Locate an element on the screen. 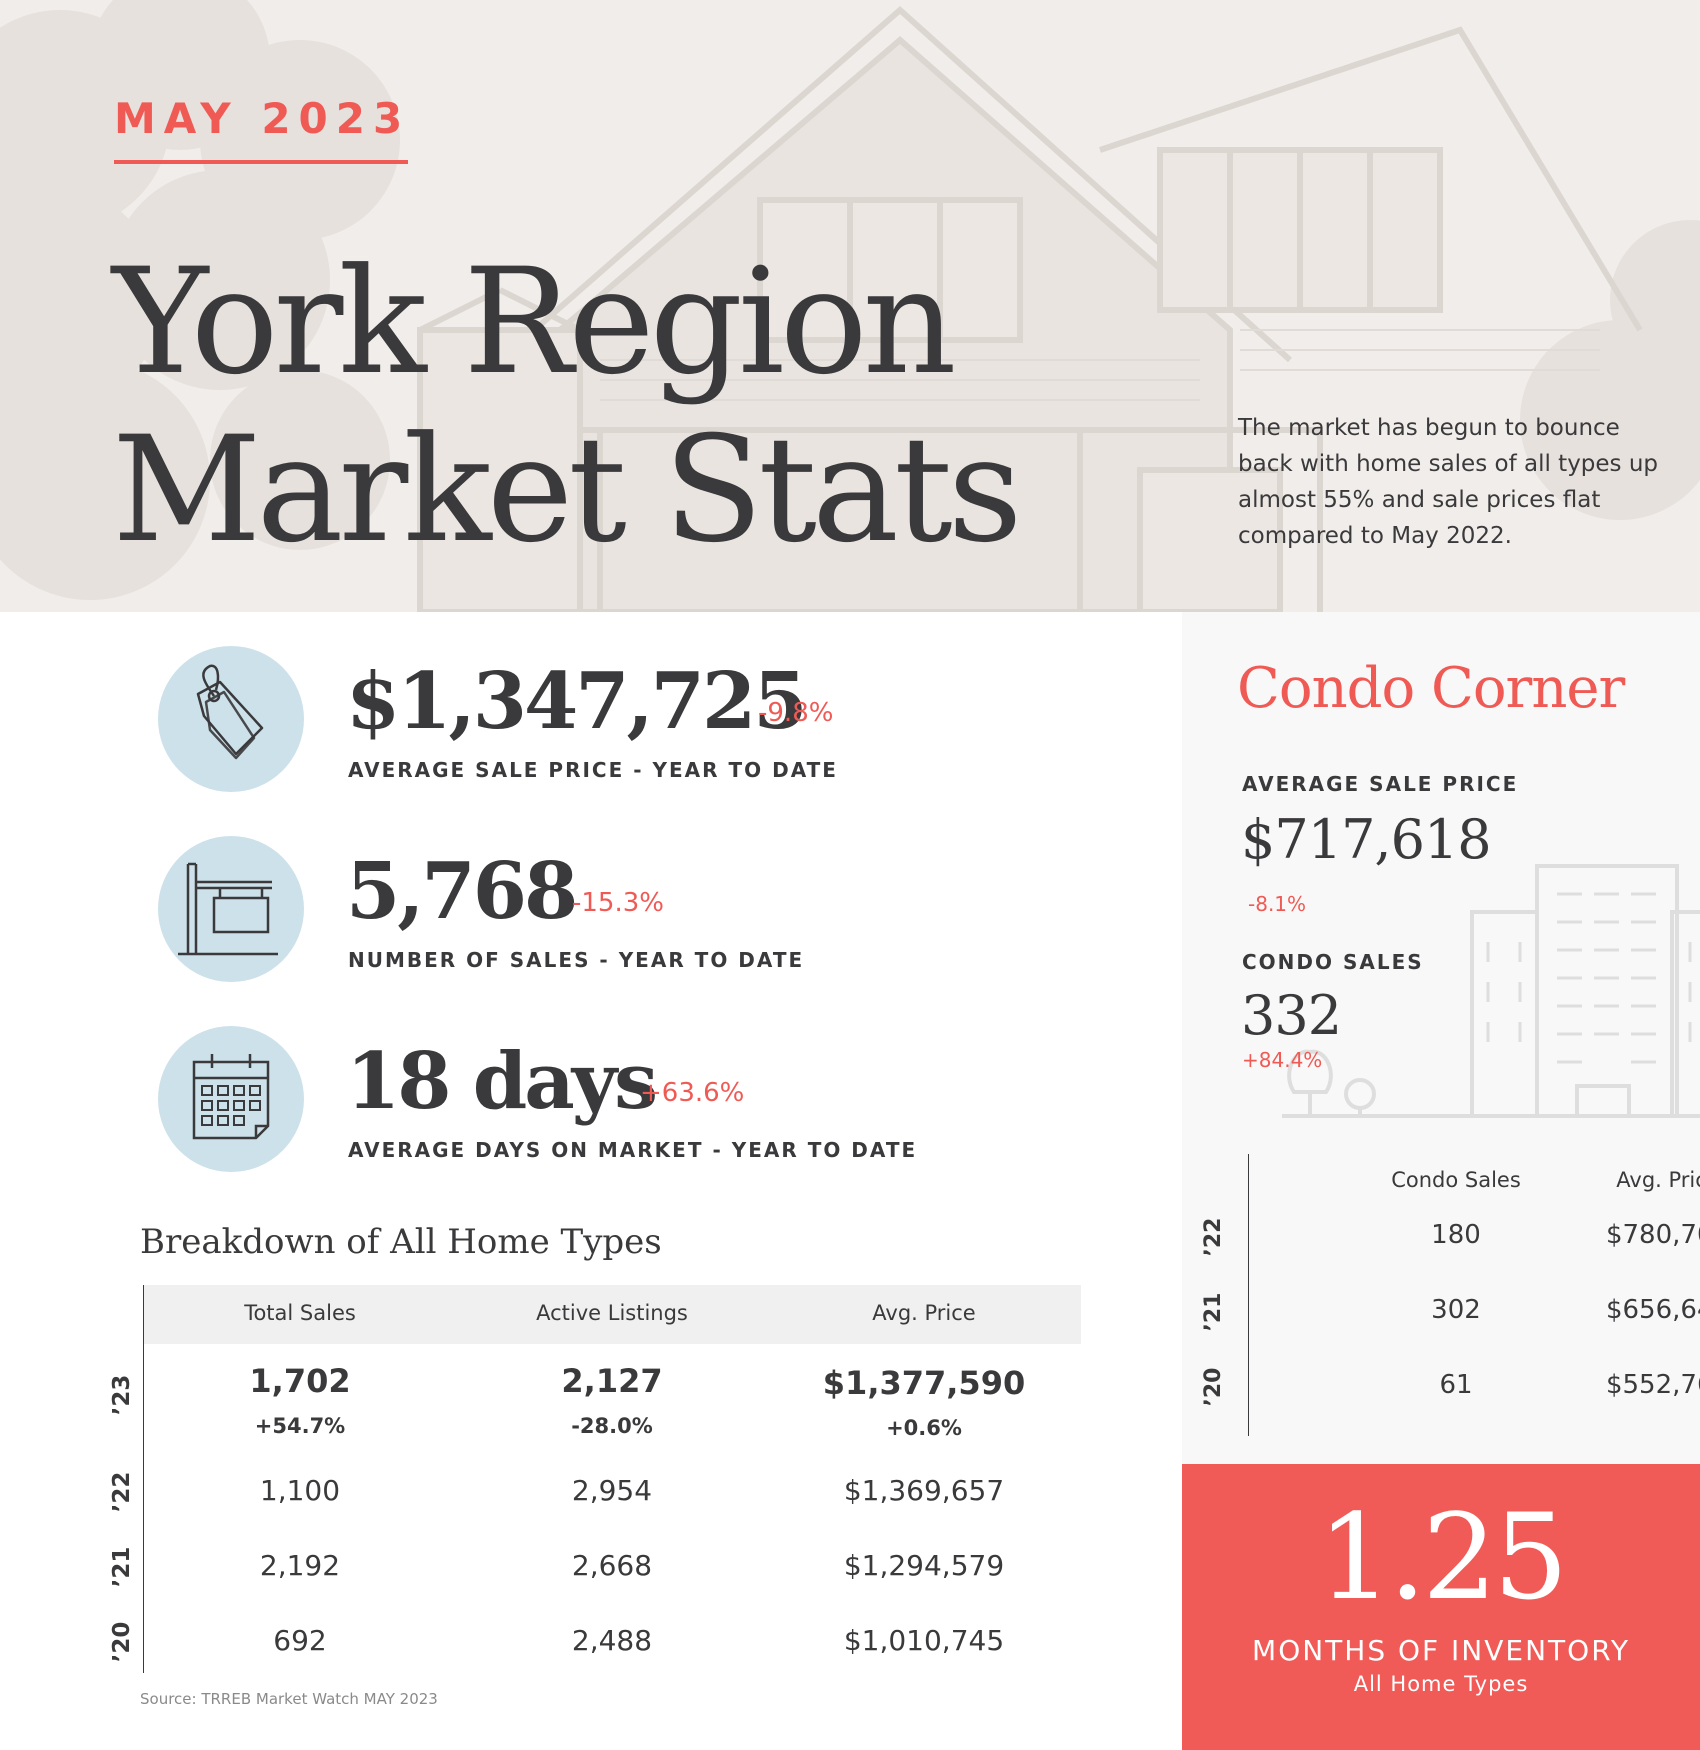  report-month: MAY 2023 is located at coordinates (262, 118).